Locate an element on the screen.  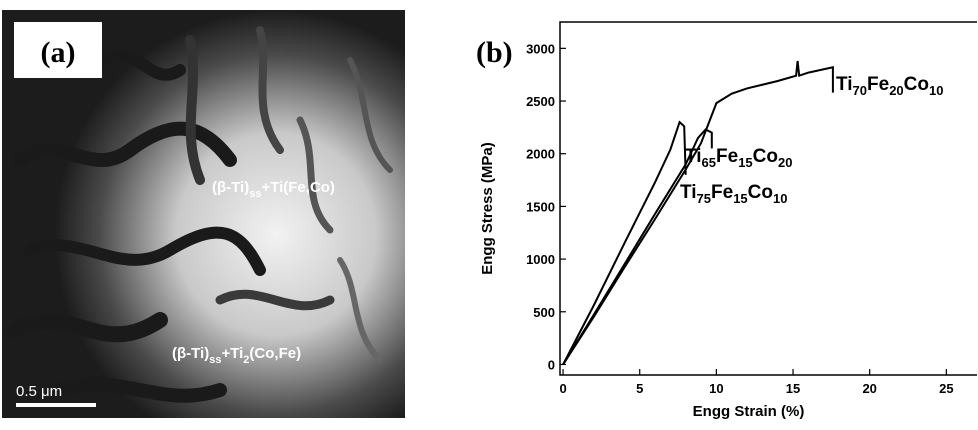
y-tick-label: 3000 is located at coordinates (540, 48).